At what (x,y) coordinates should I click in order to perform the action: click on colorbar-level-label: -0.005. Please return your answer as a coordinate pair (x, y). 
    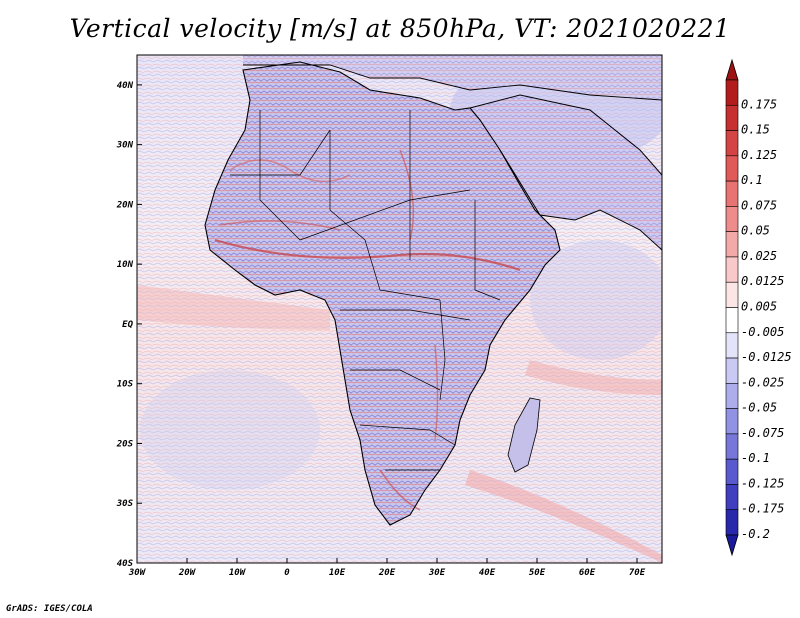
    Looking at the image, I should click on (762, 332).